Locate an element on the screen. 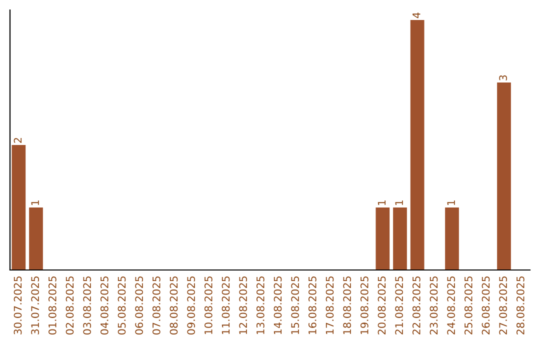 This screenshot has height=340, width=540. x-tick-label: 19.08.2025 is located at coordinates (364, 305).